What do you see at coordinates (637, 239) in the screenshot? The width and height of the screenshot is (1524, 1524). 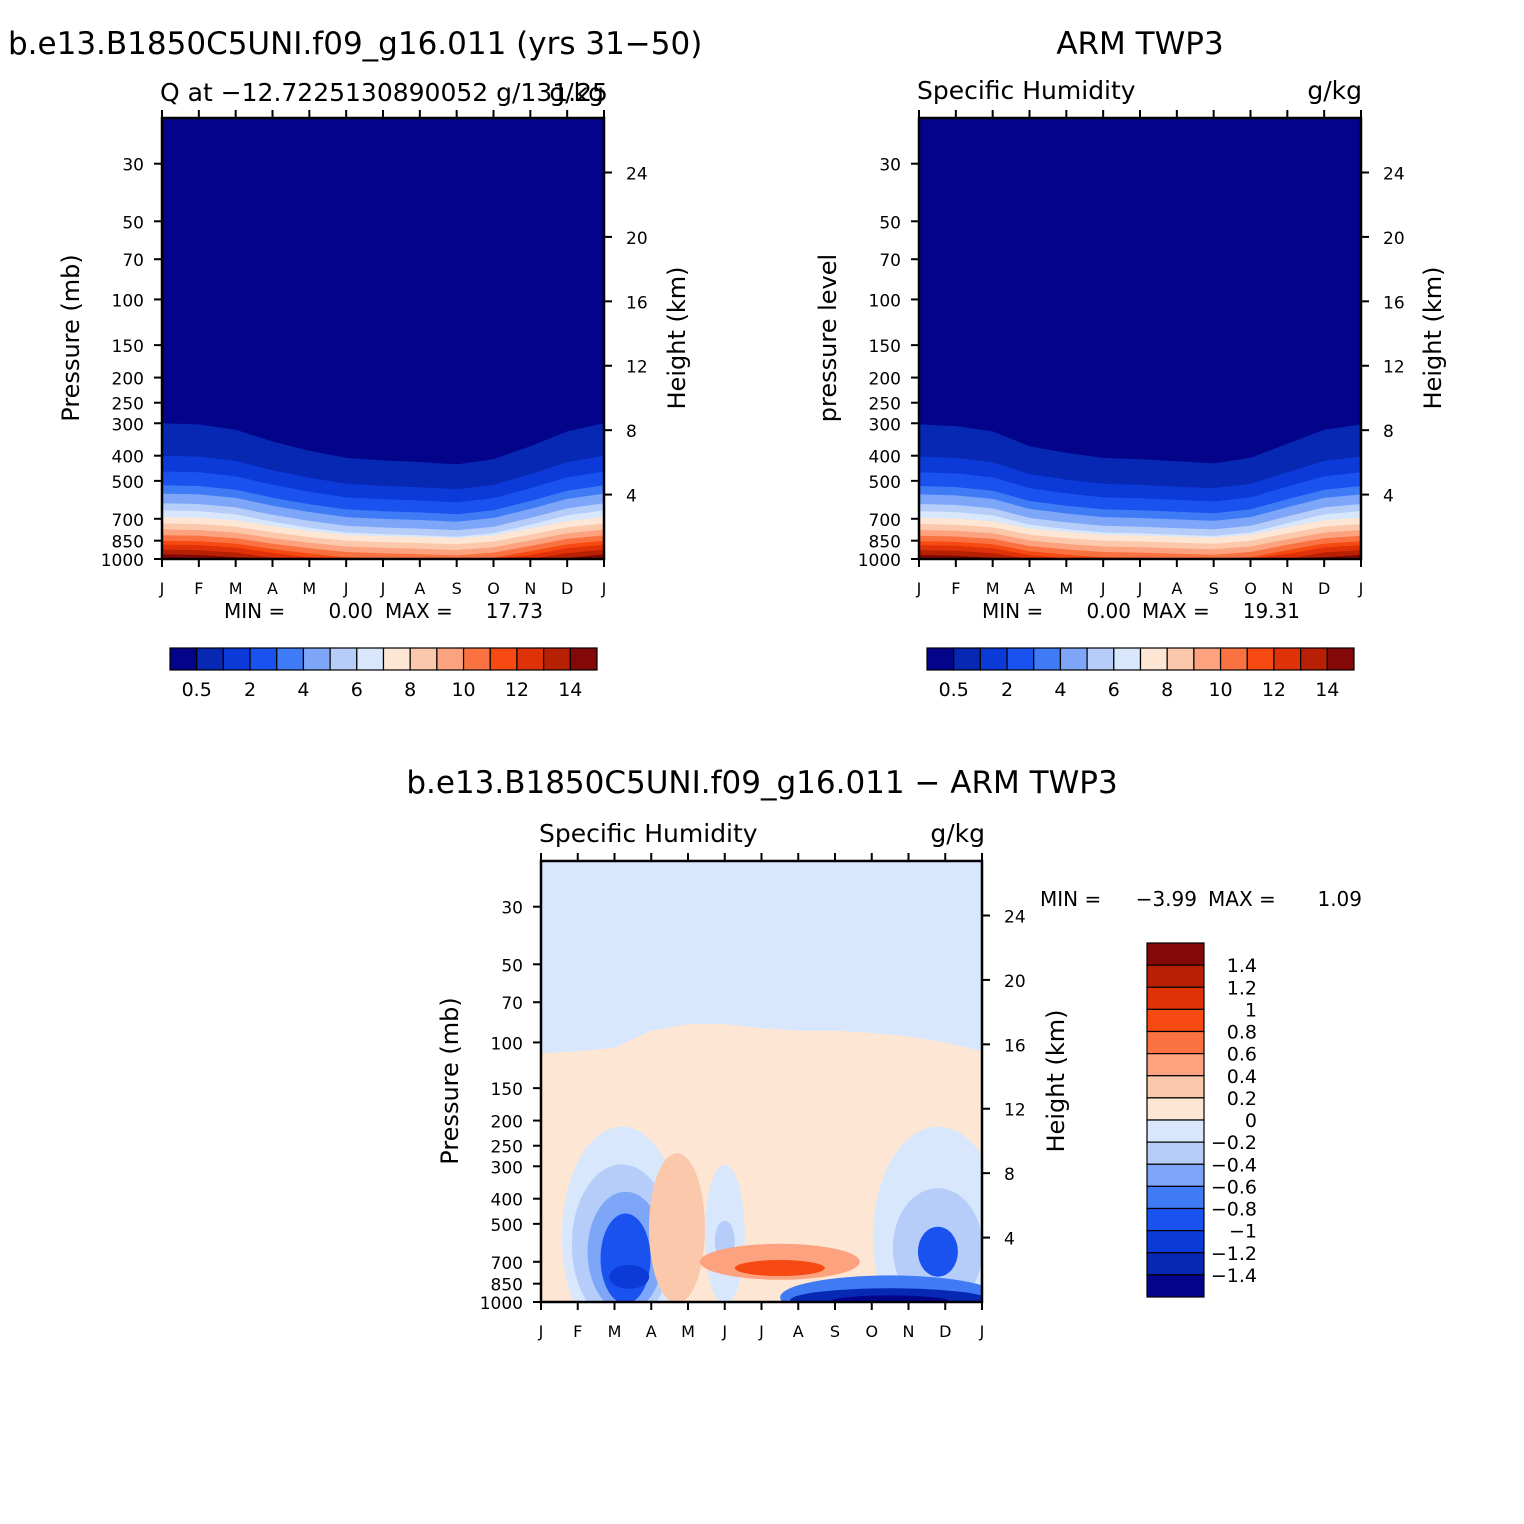 I see `panel1-height-tick-label: 20` at bounding box center [637, 239].